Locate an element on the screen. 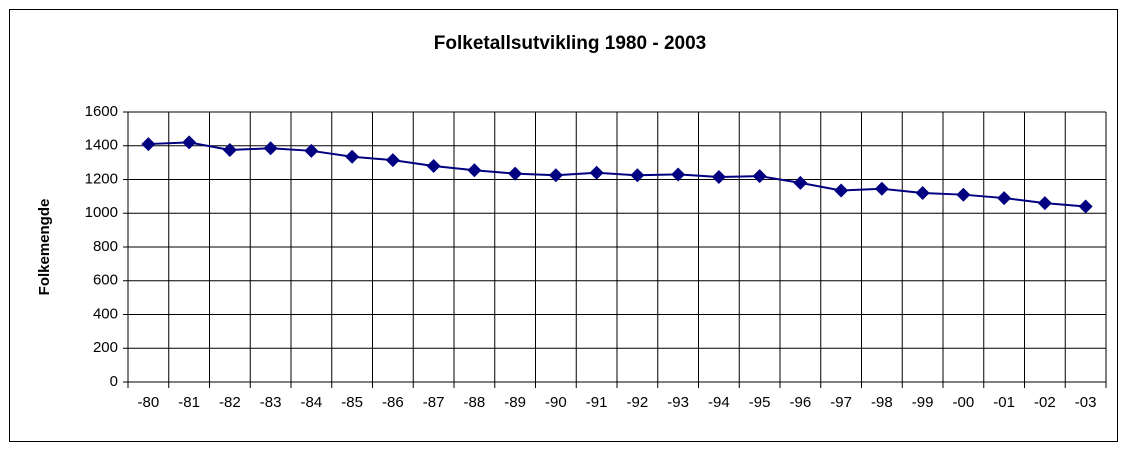  y-tick-label: 1200 is located at coordinates (101, 178).